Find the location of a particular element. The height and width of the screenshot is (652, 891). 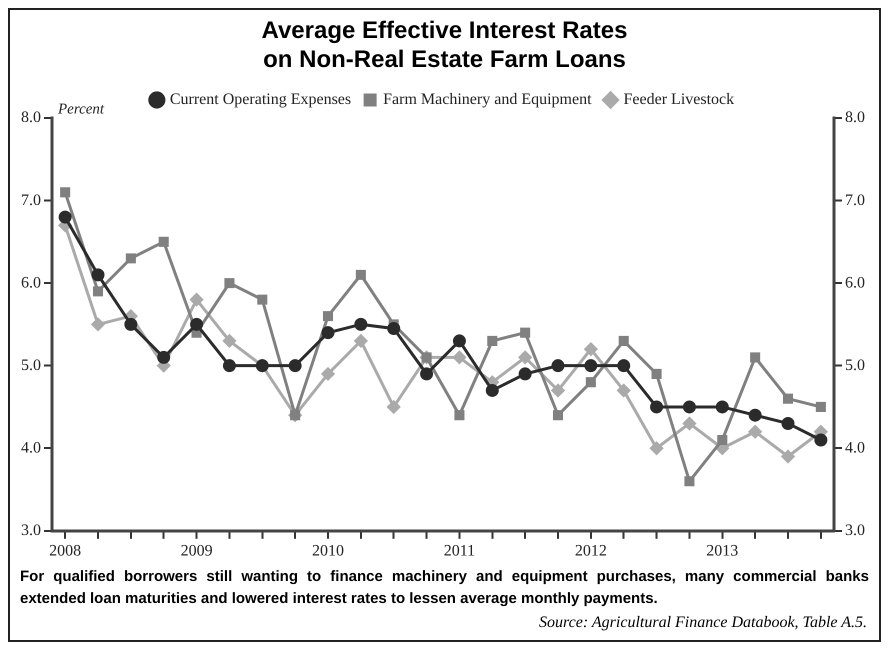

source-note: Source: Agricultural Finance Databook, Table A.5. is located at coordinates (703, 623).